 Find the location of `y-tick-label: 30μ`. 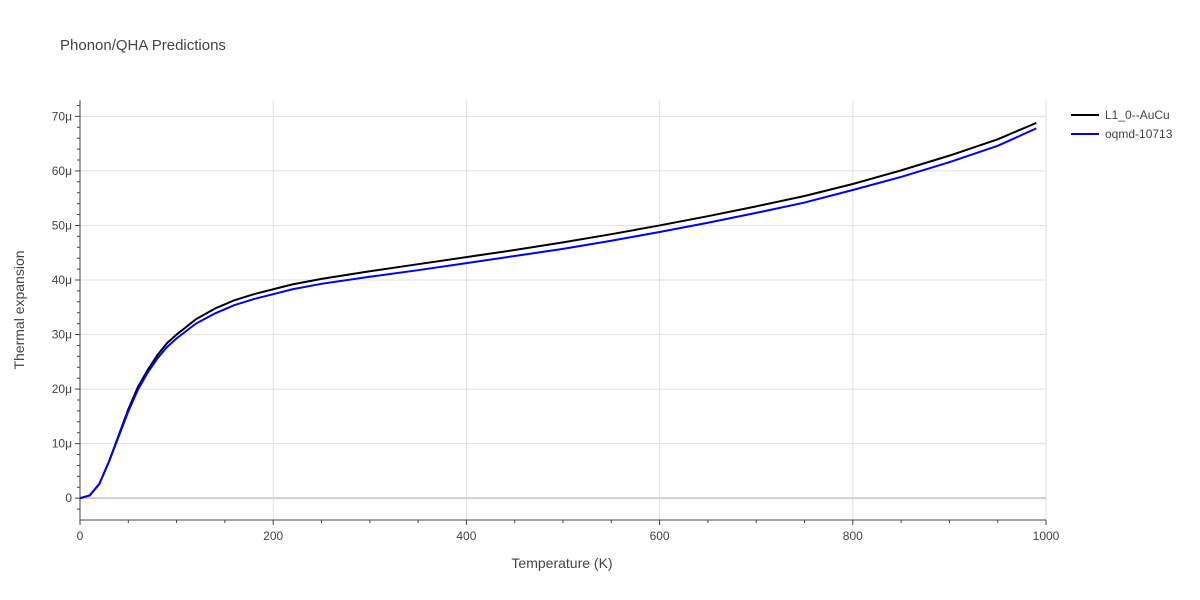

y-tick-label: 30μ is located at coordinates (62, 335).